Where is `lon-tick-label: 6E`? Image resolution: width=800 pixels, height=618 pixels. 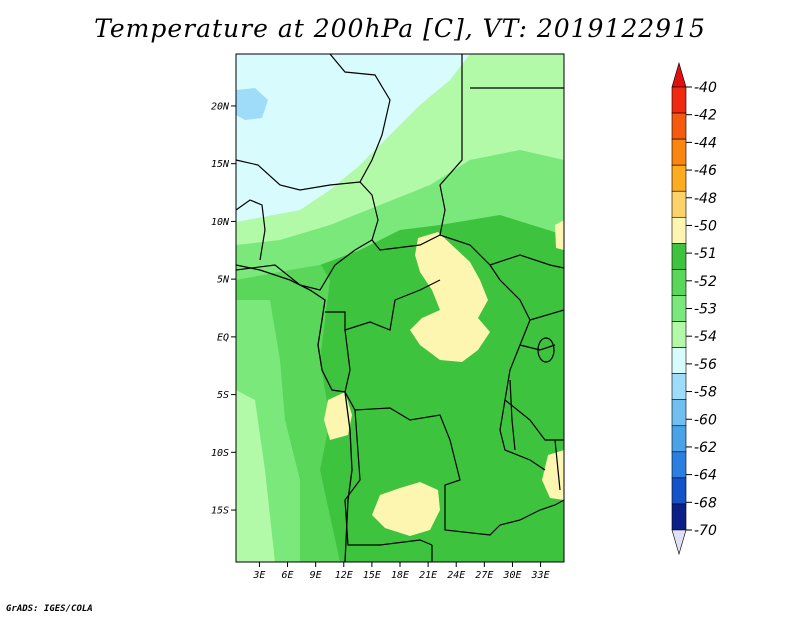 lon-tick-label: 6E is located at coordinates (288, 575).